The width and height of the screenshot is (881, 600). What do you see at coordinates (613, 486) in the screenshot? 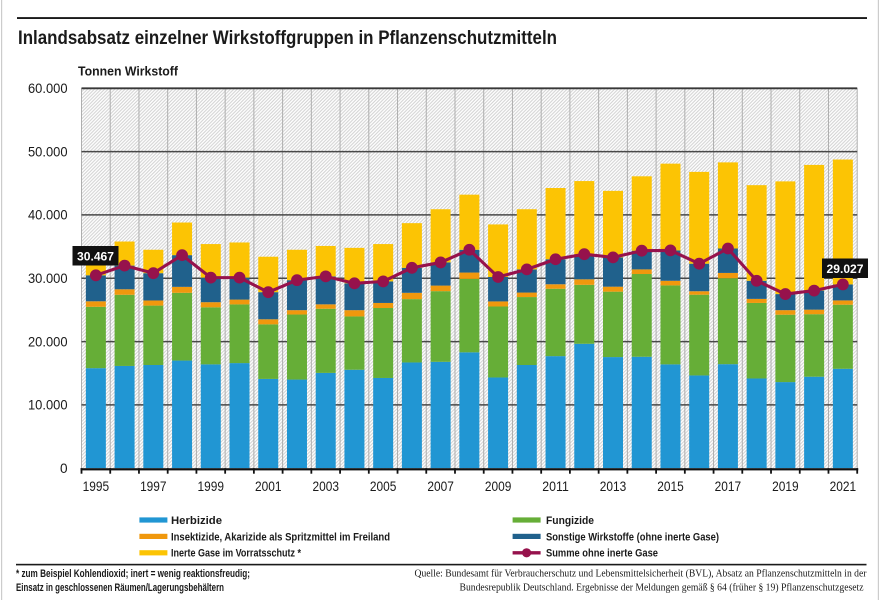
I see `svg-text: 2013` at bounding box center [613, 486].